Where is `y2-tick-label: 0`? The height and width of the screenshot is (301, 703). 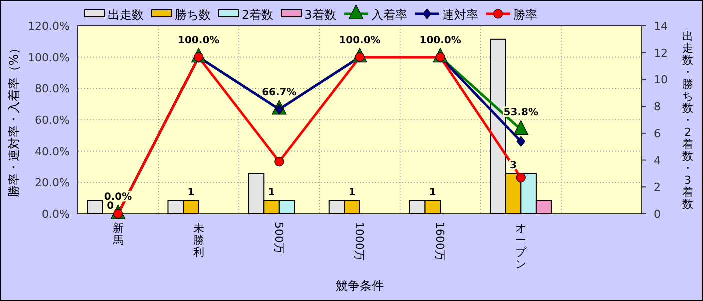 y2-tick-label: 0 is located at coordinates (657, 214).